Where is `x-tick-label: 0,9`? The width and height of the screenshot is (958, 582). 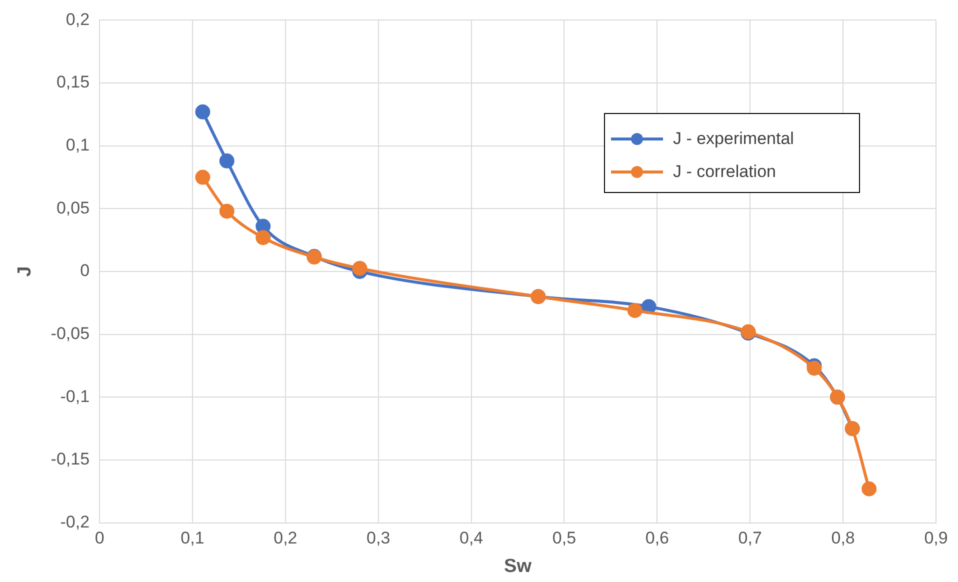 x-tick-label: 0,9 is located at coordinates (936, 538).